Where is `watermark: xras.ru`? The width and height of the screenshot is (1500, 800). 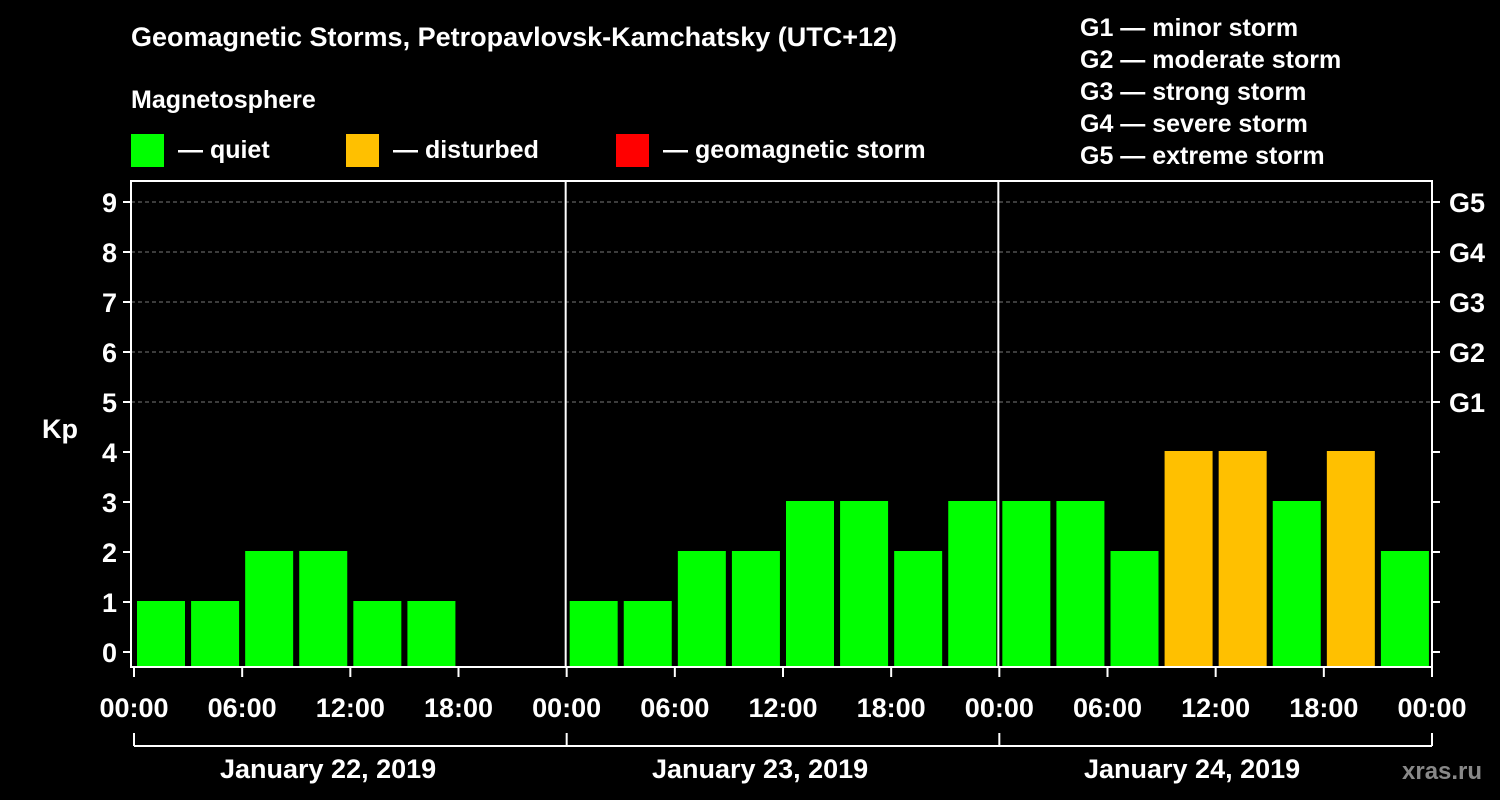 watermark: xras.ru is located at coordinates (1442, 771).